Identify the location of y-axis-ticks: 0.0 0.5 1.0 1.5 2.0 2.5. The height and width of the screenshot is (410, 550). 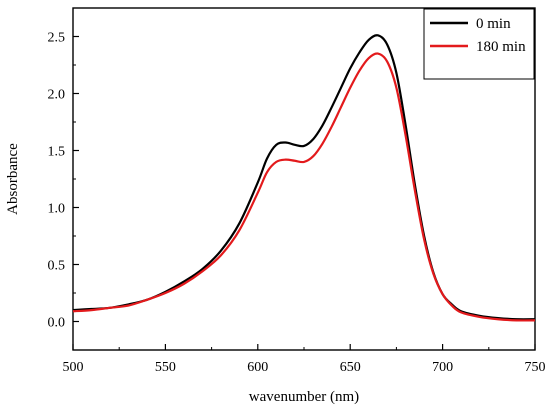
(63, 181).